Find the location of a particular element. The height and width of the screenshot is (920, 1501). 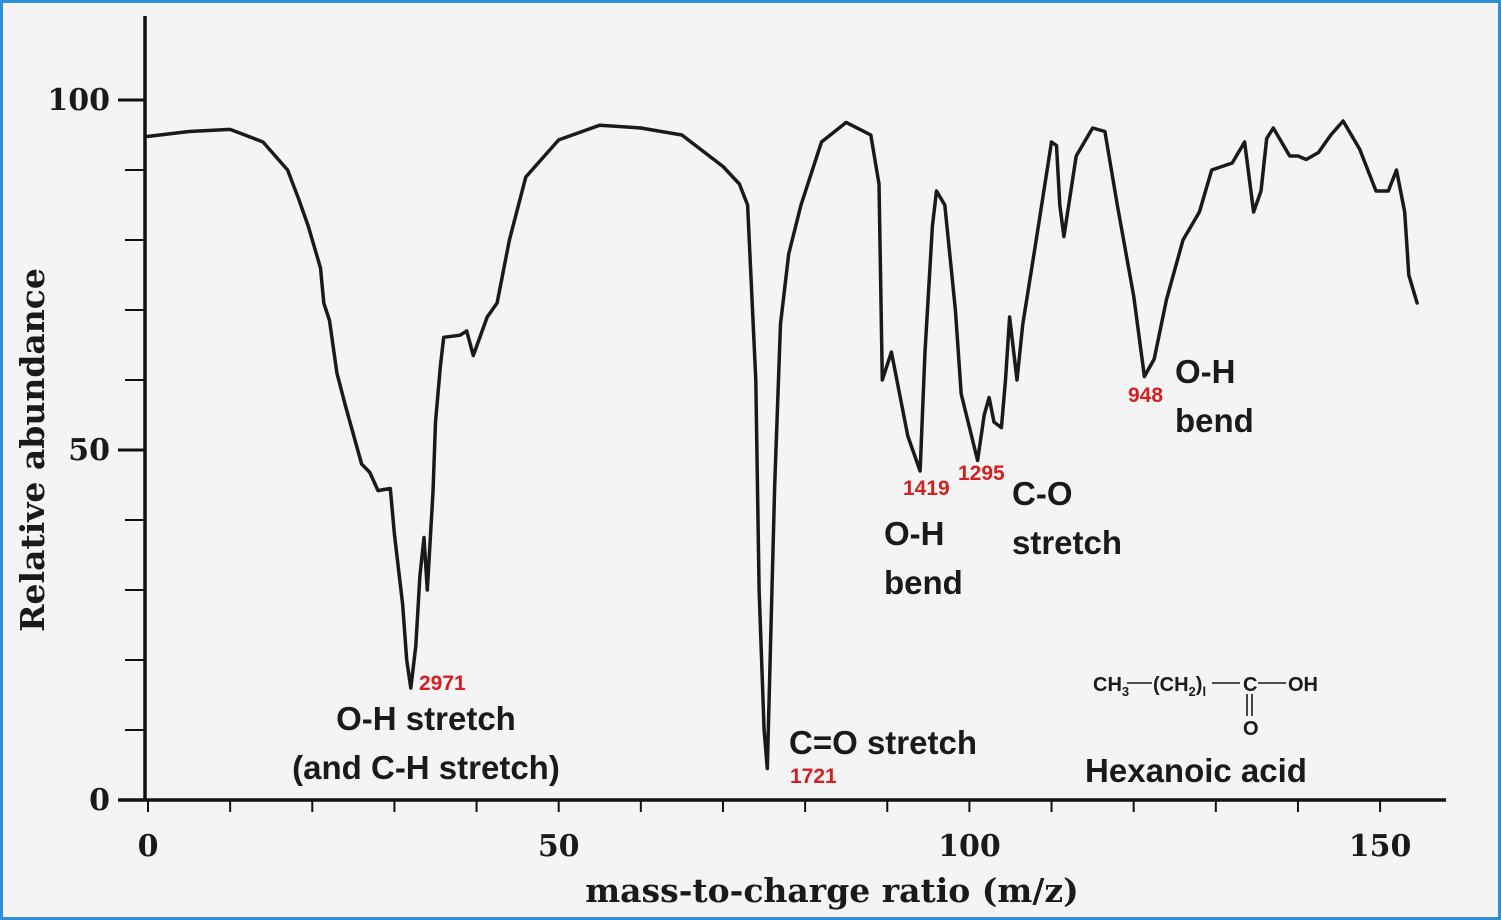

peak-label-1721: 1721 is located at coordinates (813, 776).